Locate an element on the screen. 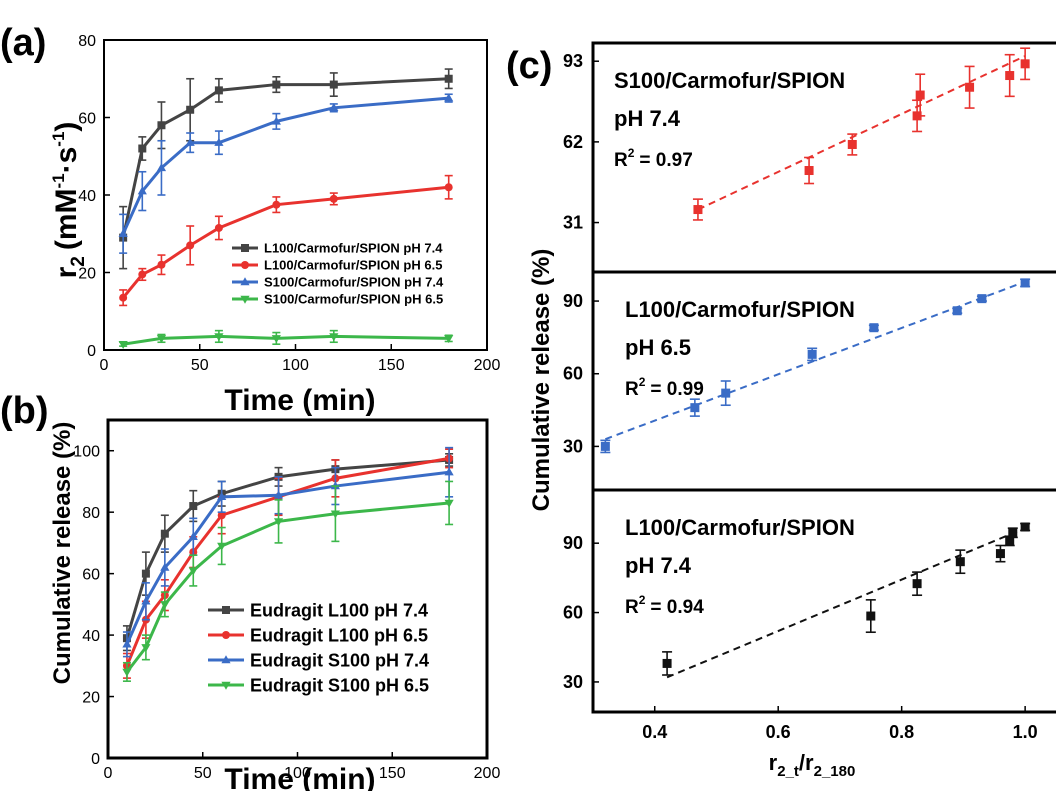 The width and height of the screenshot is (1056, 791). panel-a-ylabel-sup2: -1 is located at coordinates (58, 139).